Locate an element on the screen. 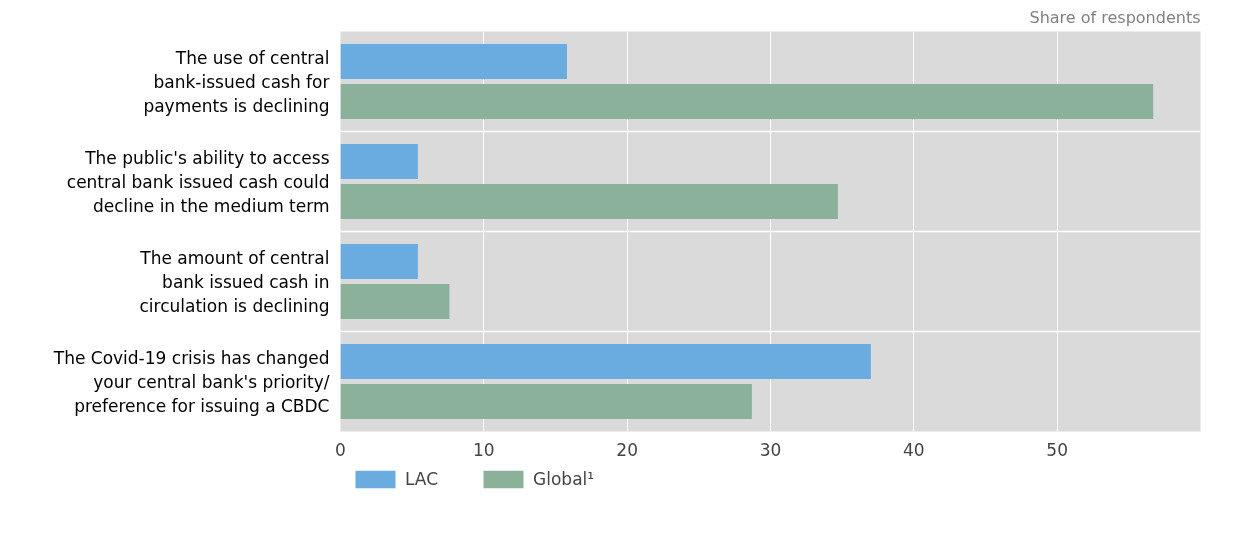 This screenshot has width=1256, height=550. y-tick-label: The amount of central bank issued cash in circulation is declining is located at coordinates (234, 281).